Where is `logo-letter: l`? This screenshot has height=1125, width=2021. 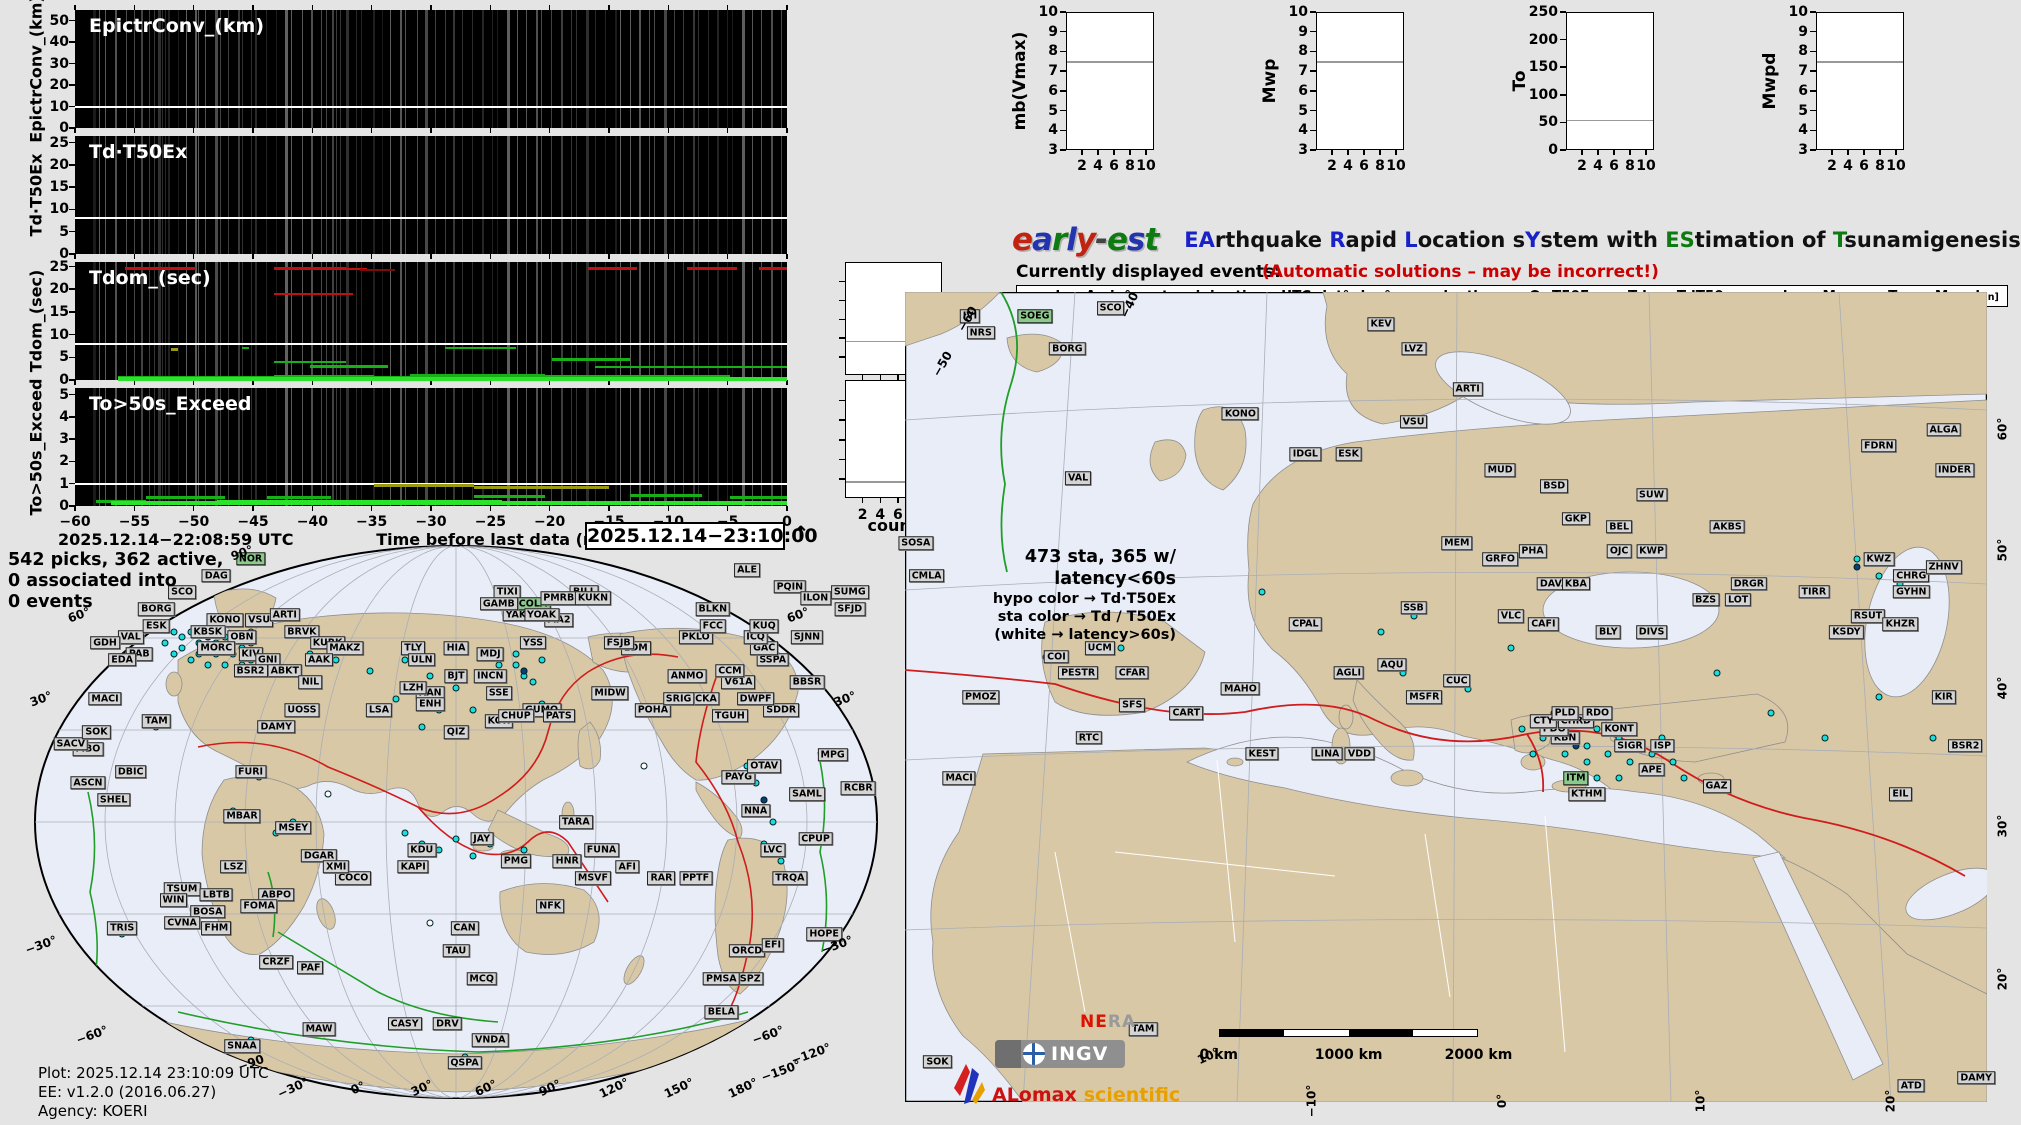
logo-letter: l is located at coordinates (1071, 240).